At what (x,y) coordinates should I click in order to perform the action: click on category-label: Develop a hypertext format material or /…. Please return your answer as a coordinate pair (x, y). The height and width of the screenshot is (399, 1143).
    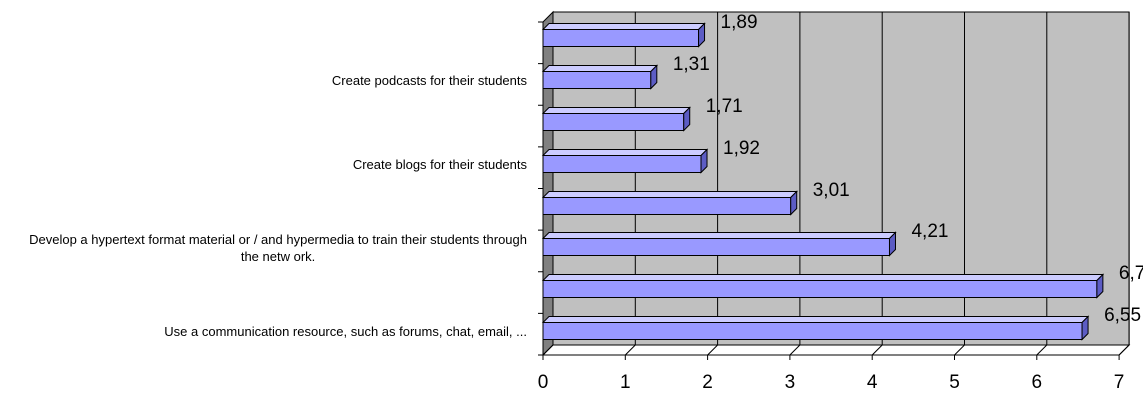
    Looking at the image, I should click on (278, 248).